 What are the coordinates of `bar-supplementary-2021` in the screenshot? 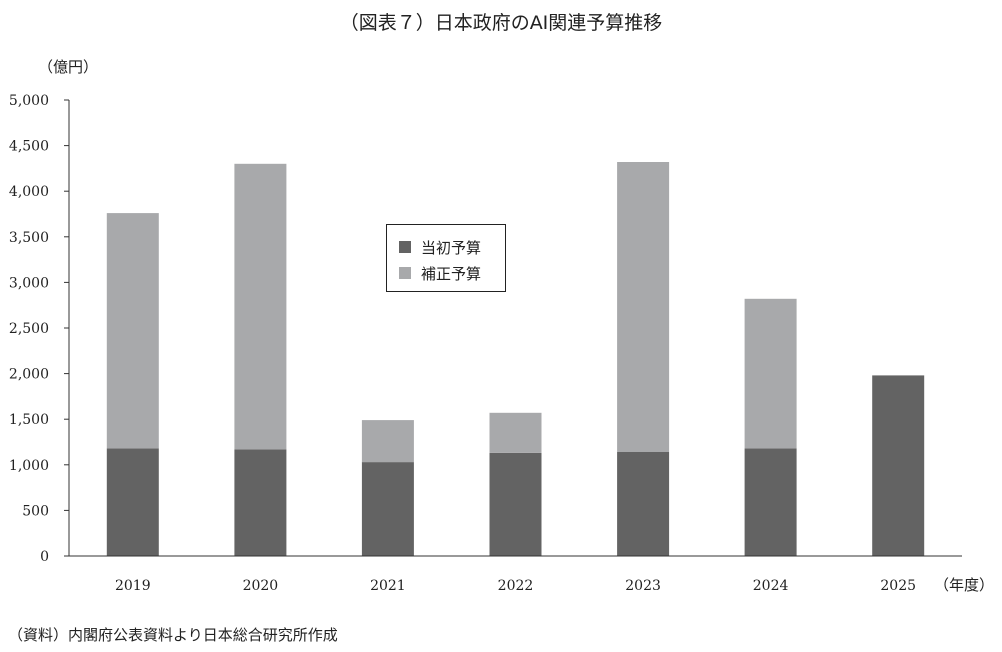 It's located at (387, 441).